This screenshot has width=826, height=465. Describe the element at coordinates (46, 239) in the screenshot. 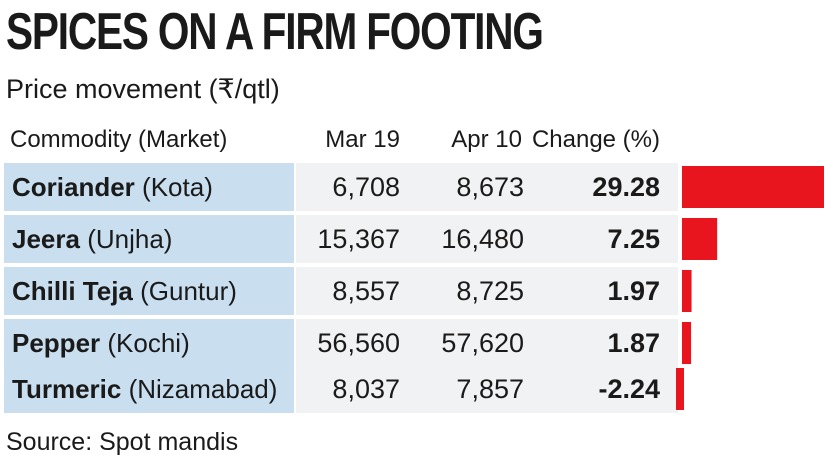

I see `commodity-name: Jeera` at that location.